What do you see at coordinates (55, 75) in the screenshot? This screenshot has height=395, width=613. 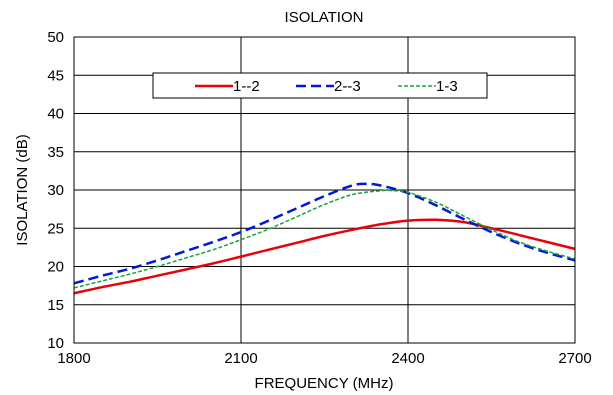 I see `y-tick-label: 45` at bounding box center [55, 75].